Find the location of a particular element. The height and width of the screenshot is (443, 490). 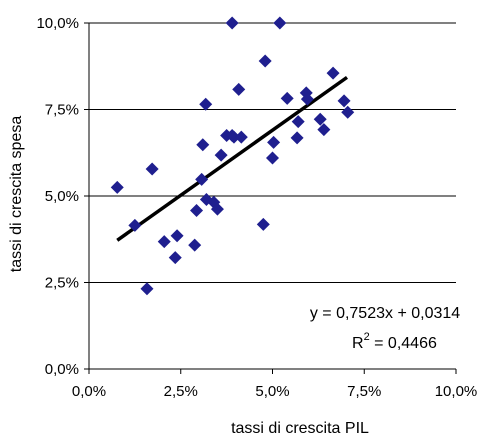

y-tick-label: 0,0% is located at coordinates (62, 369).